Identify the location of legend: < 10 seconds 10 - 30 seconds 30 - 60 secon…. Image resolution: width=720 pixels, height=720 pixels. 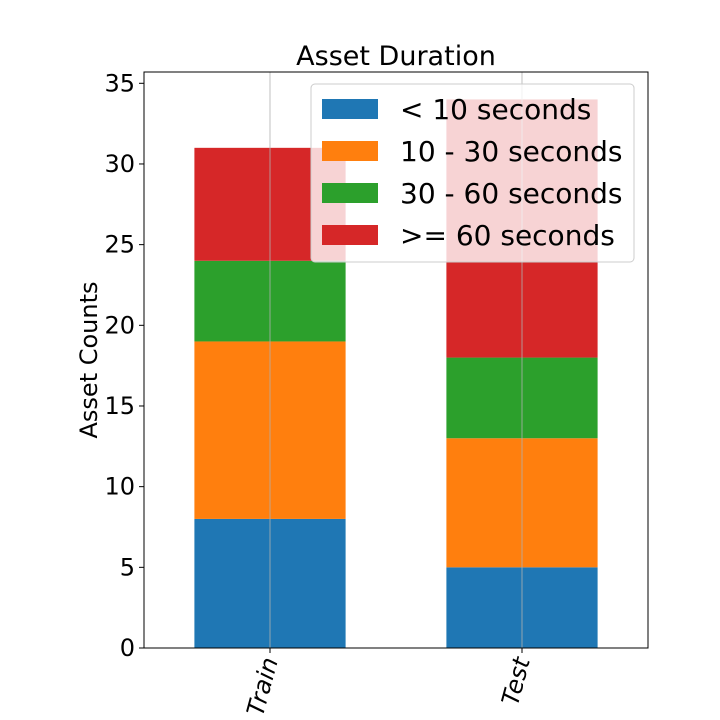
(472, 173).